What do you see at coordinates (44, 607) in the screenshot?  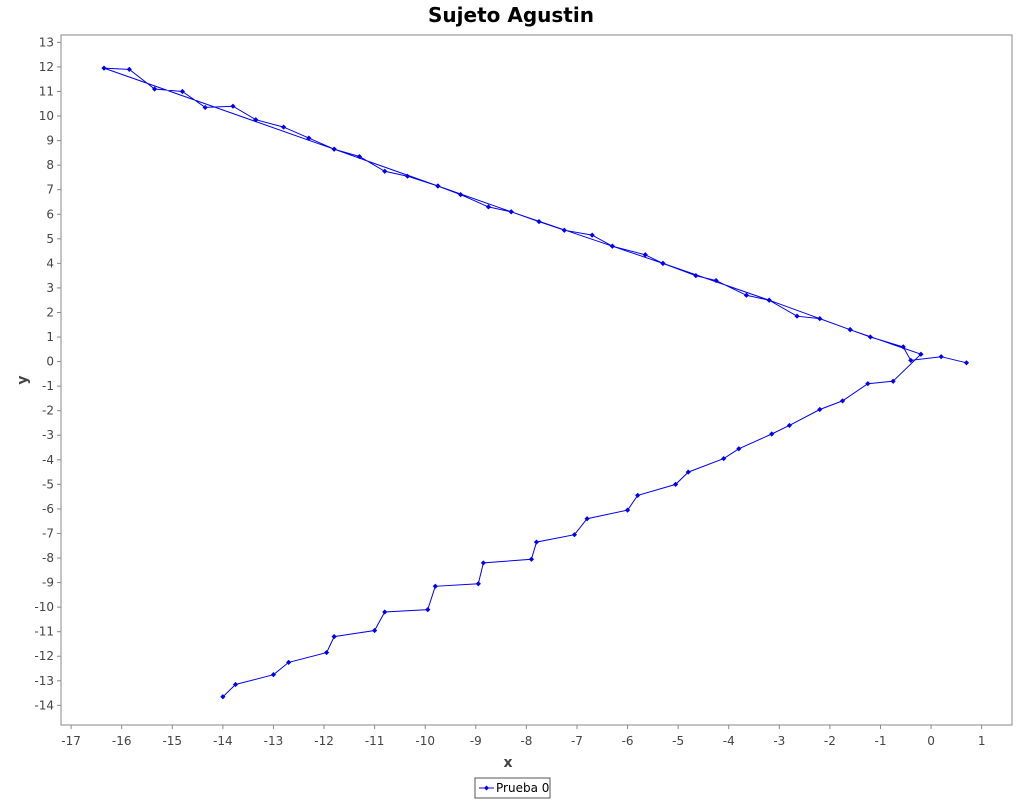 I see `y-tick-label: -10` at bounding box center [44, 607].